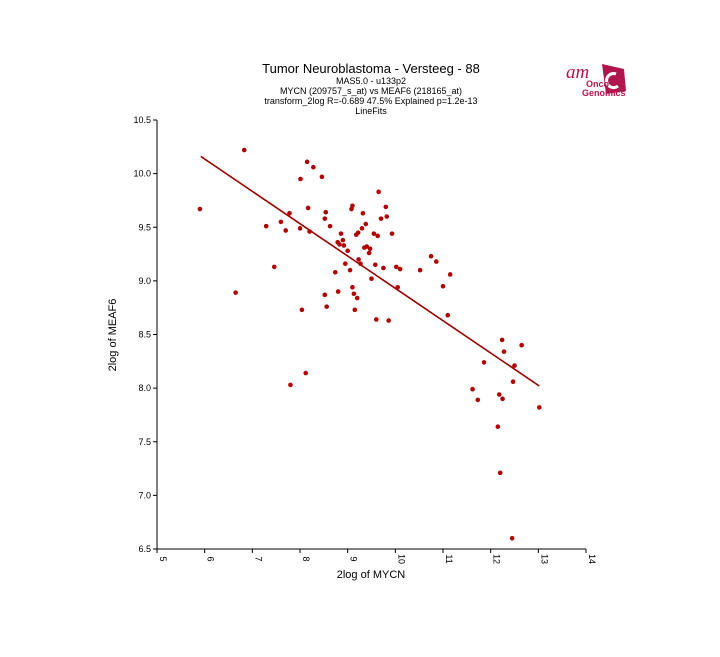 Image resolution: width=720 pixels, height=657 pixels. Describe the element at coordinates (144, 549) in the screenshot. I see `y-tick-label: 6.5` at that location.